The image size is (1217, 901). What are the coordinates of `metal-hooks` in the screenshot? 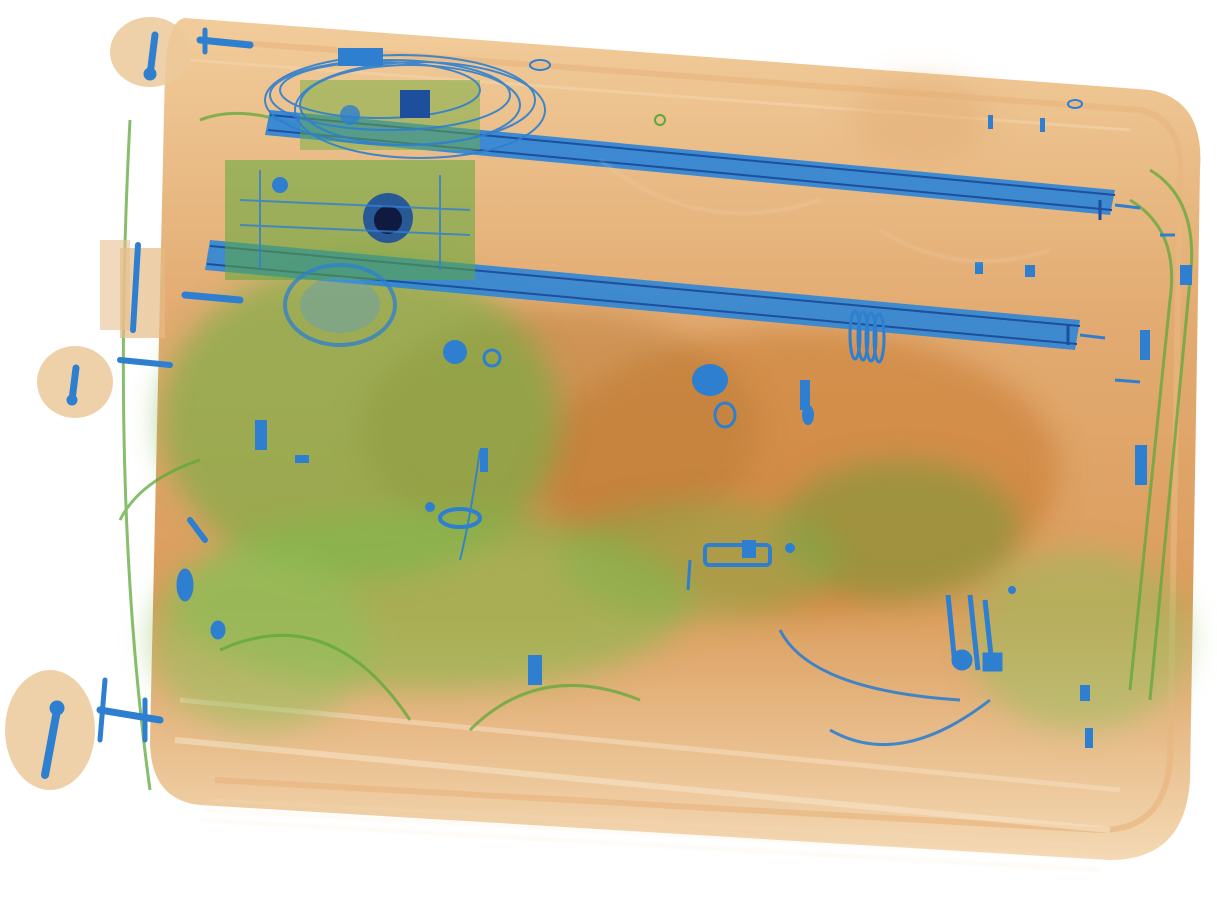 It's located at (974, 633).